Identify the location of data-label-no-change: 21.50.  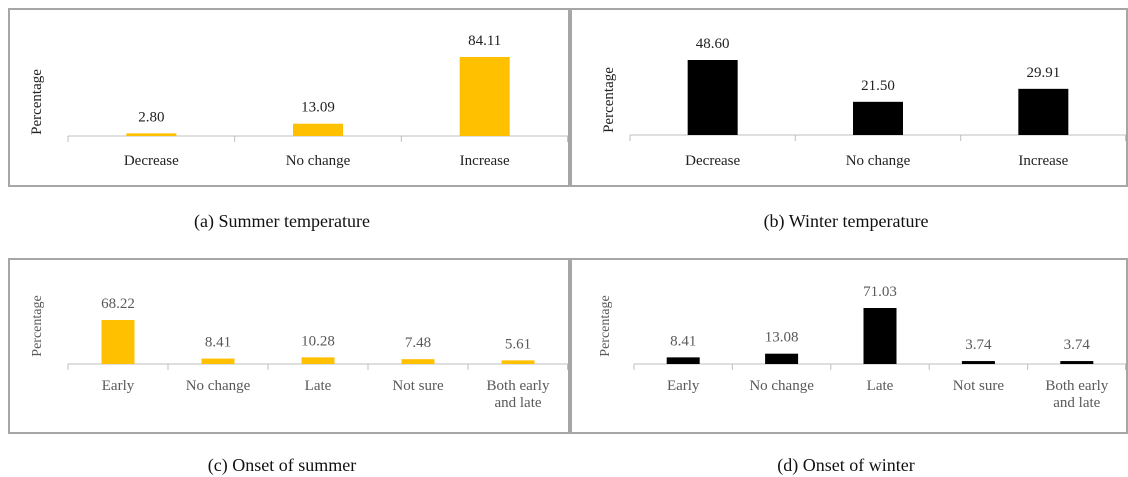
(878, 86).